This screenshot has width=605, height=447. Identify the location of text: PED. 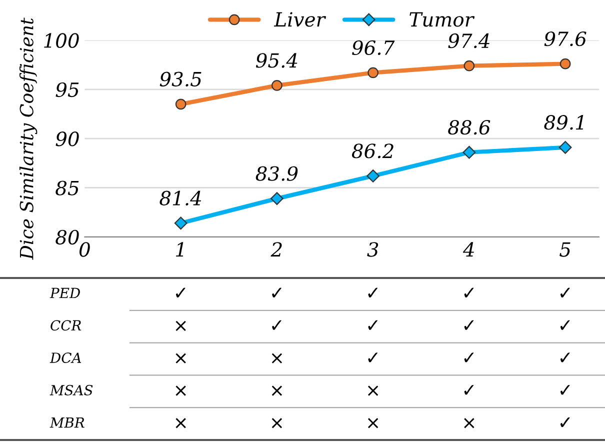
(65, 293).